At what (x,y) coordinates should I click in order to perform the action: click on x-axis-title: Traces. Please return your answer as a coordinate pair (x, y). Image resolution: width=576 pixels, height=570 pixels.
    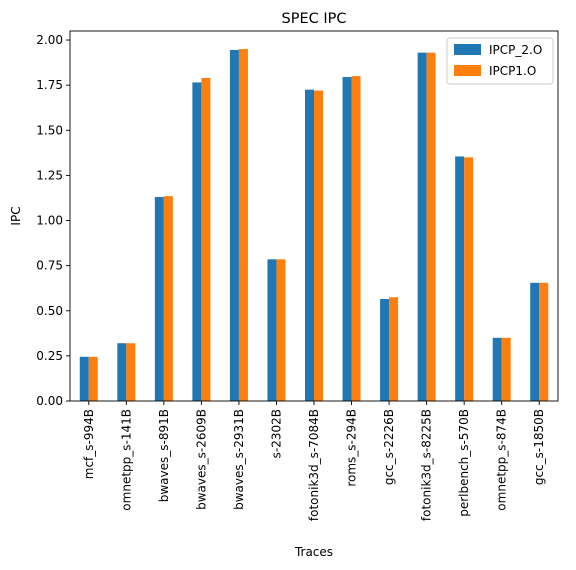
    Looking at the image, I should click on (313, 552).